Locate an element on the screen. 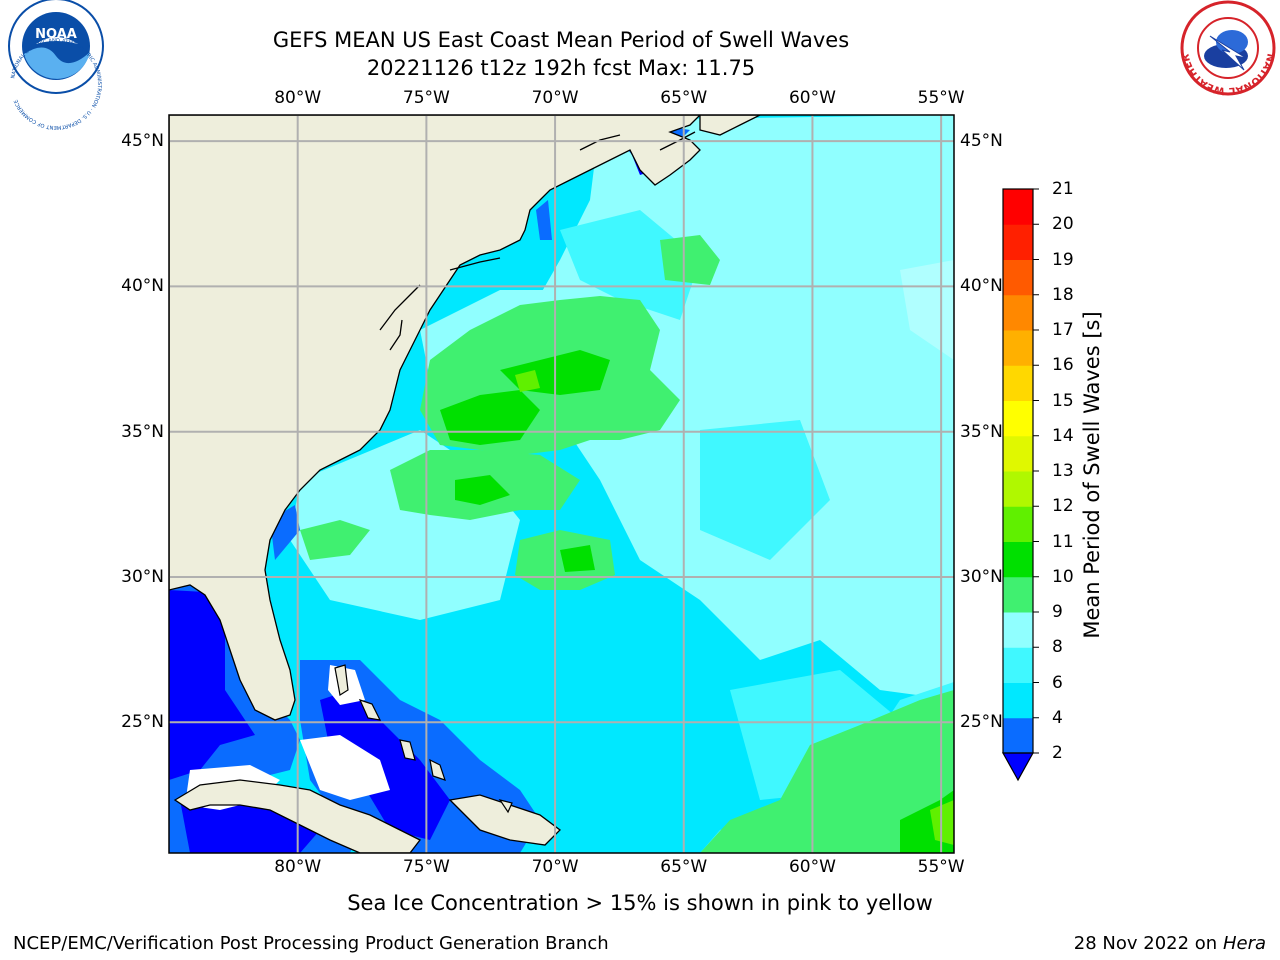 The image size is (1280, 960). lon-tick-label-top: 80°W is located at coordinates (298, 98).